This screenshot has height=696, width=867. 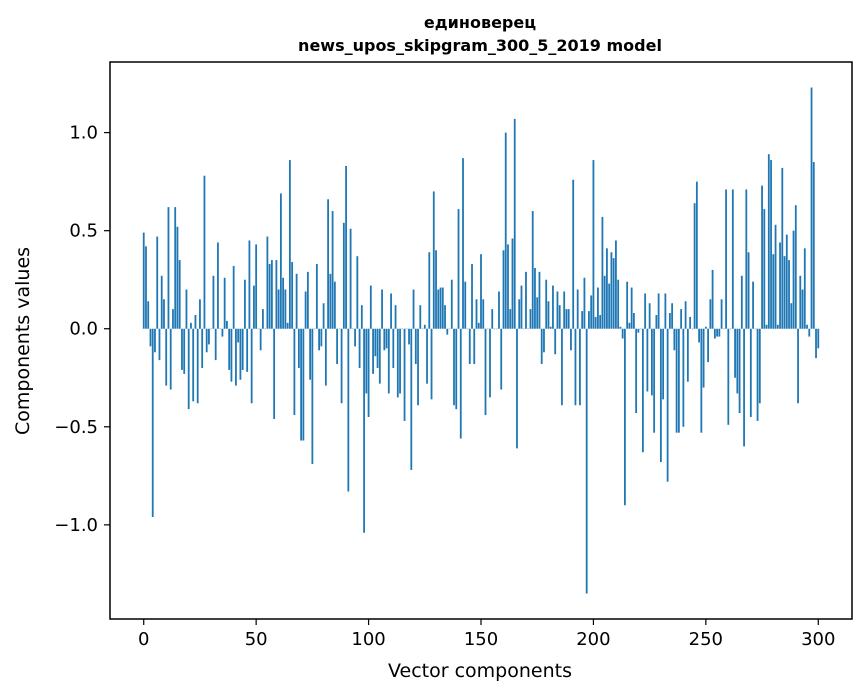 What do you see at coordinates (82, 329) in the screenshot?
I see `y-axis-ticks: −1.0 −0.5 0.0 0.5 1.0` at bounding box center [82, 329].